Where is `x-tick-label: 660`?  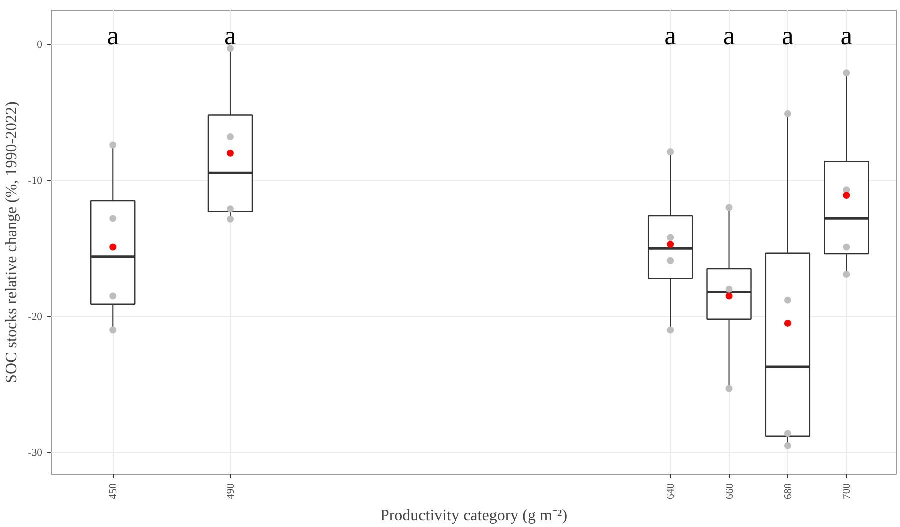
x-tick-label: 660 is located at coordinates (730, 492).